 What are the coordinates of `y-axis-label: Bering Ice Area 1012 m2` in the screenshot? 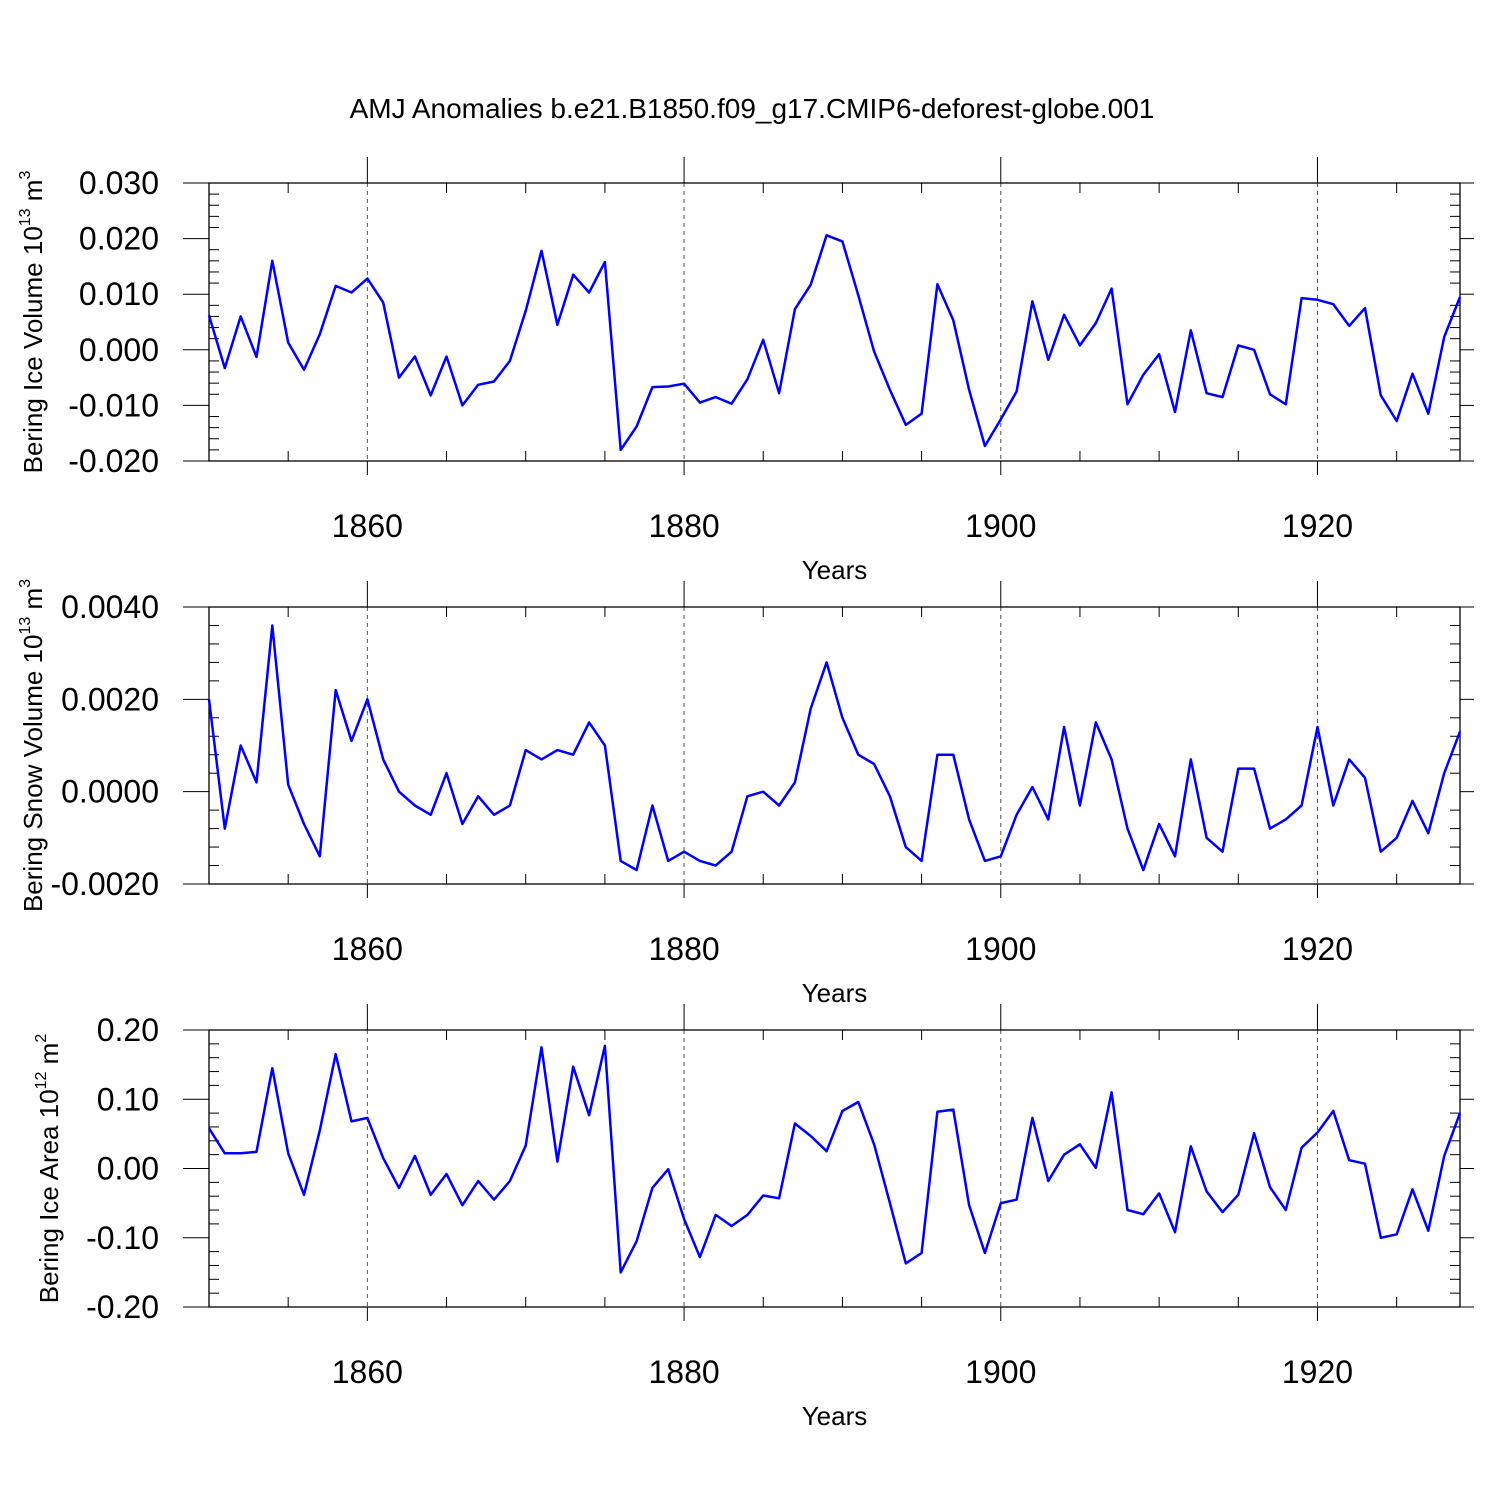 It's located at (48, 1169).